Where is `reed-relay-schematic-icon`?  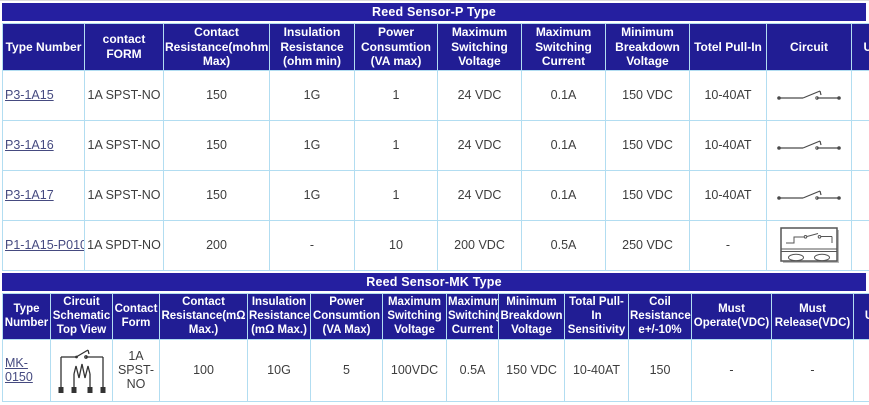 reed-relay-schematic-icon is located at coordinates (82, 370).